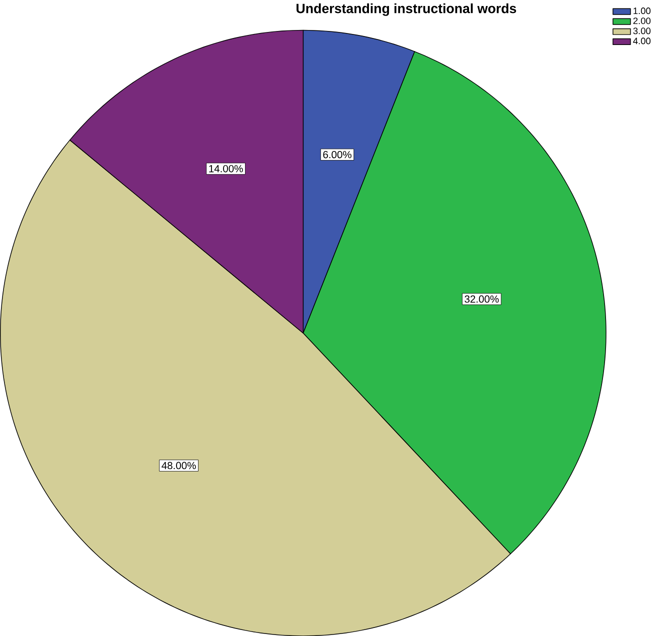 The width and height of the screenshot is (656, 636). Describe the element at coordinates (642, 10) in the screenshot. I see `legend-label: 1.00` at that location.